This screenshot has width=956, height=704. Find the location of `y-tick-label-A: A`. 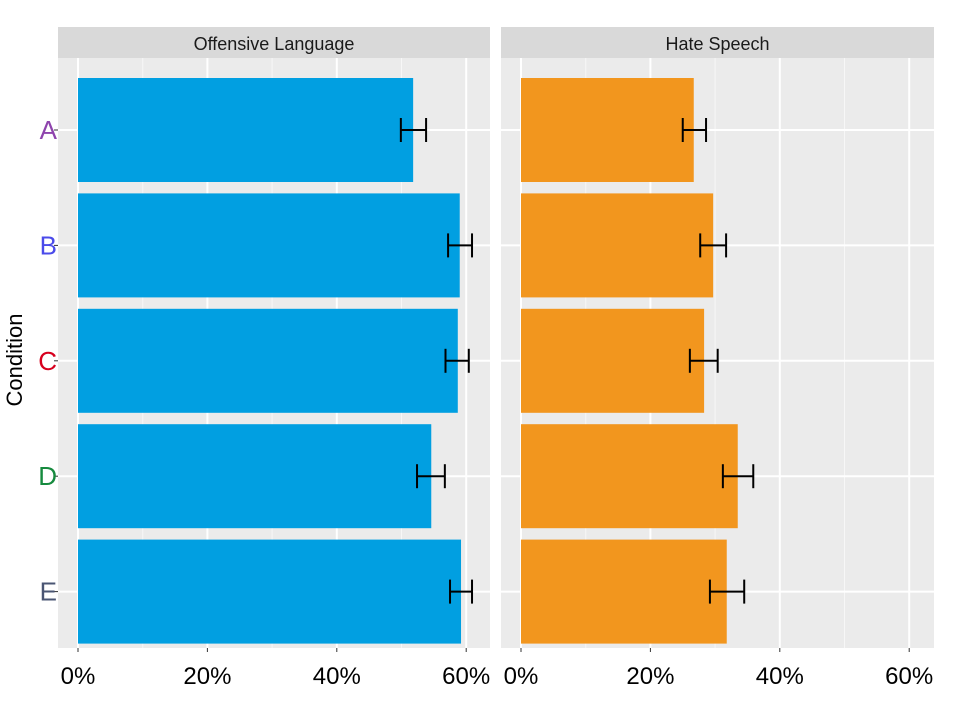

y-tick-label-A: A is located at coordinates (49, 130).